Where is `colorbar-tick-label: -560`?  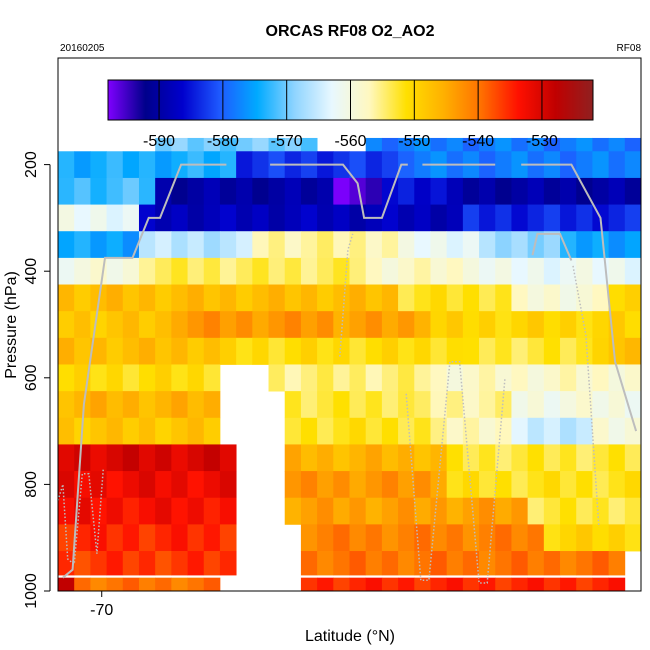
colorbar-tick-label: -560 is located at coordinates (350, 141).